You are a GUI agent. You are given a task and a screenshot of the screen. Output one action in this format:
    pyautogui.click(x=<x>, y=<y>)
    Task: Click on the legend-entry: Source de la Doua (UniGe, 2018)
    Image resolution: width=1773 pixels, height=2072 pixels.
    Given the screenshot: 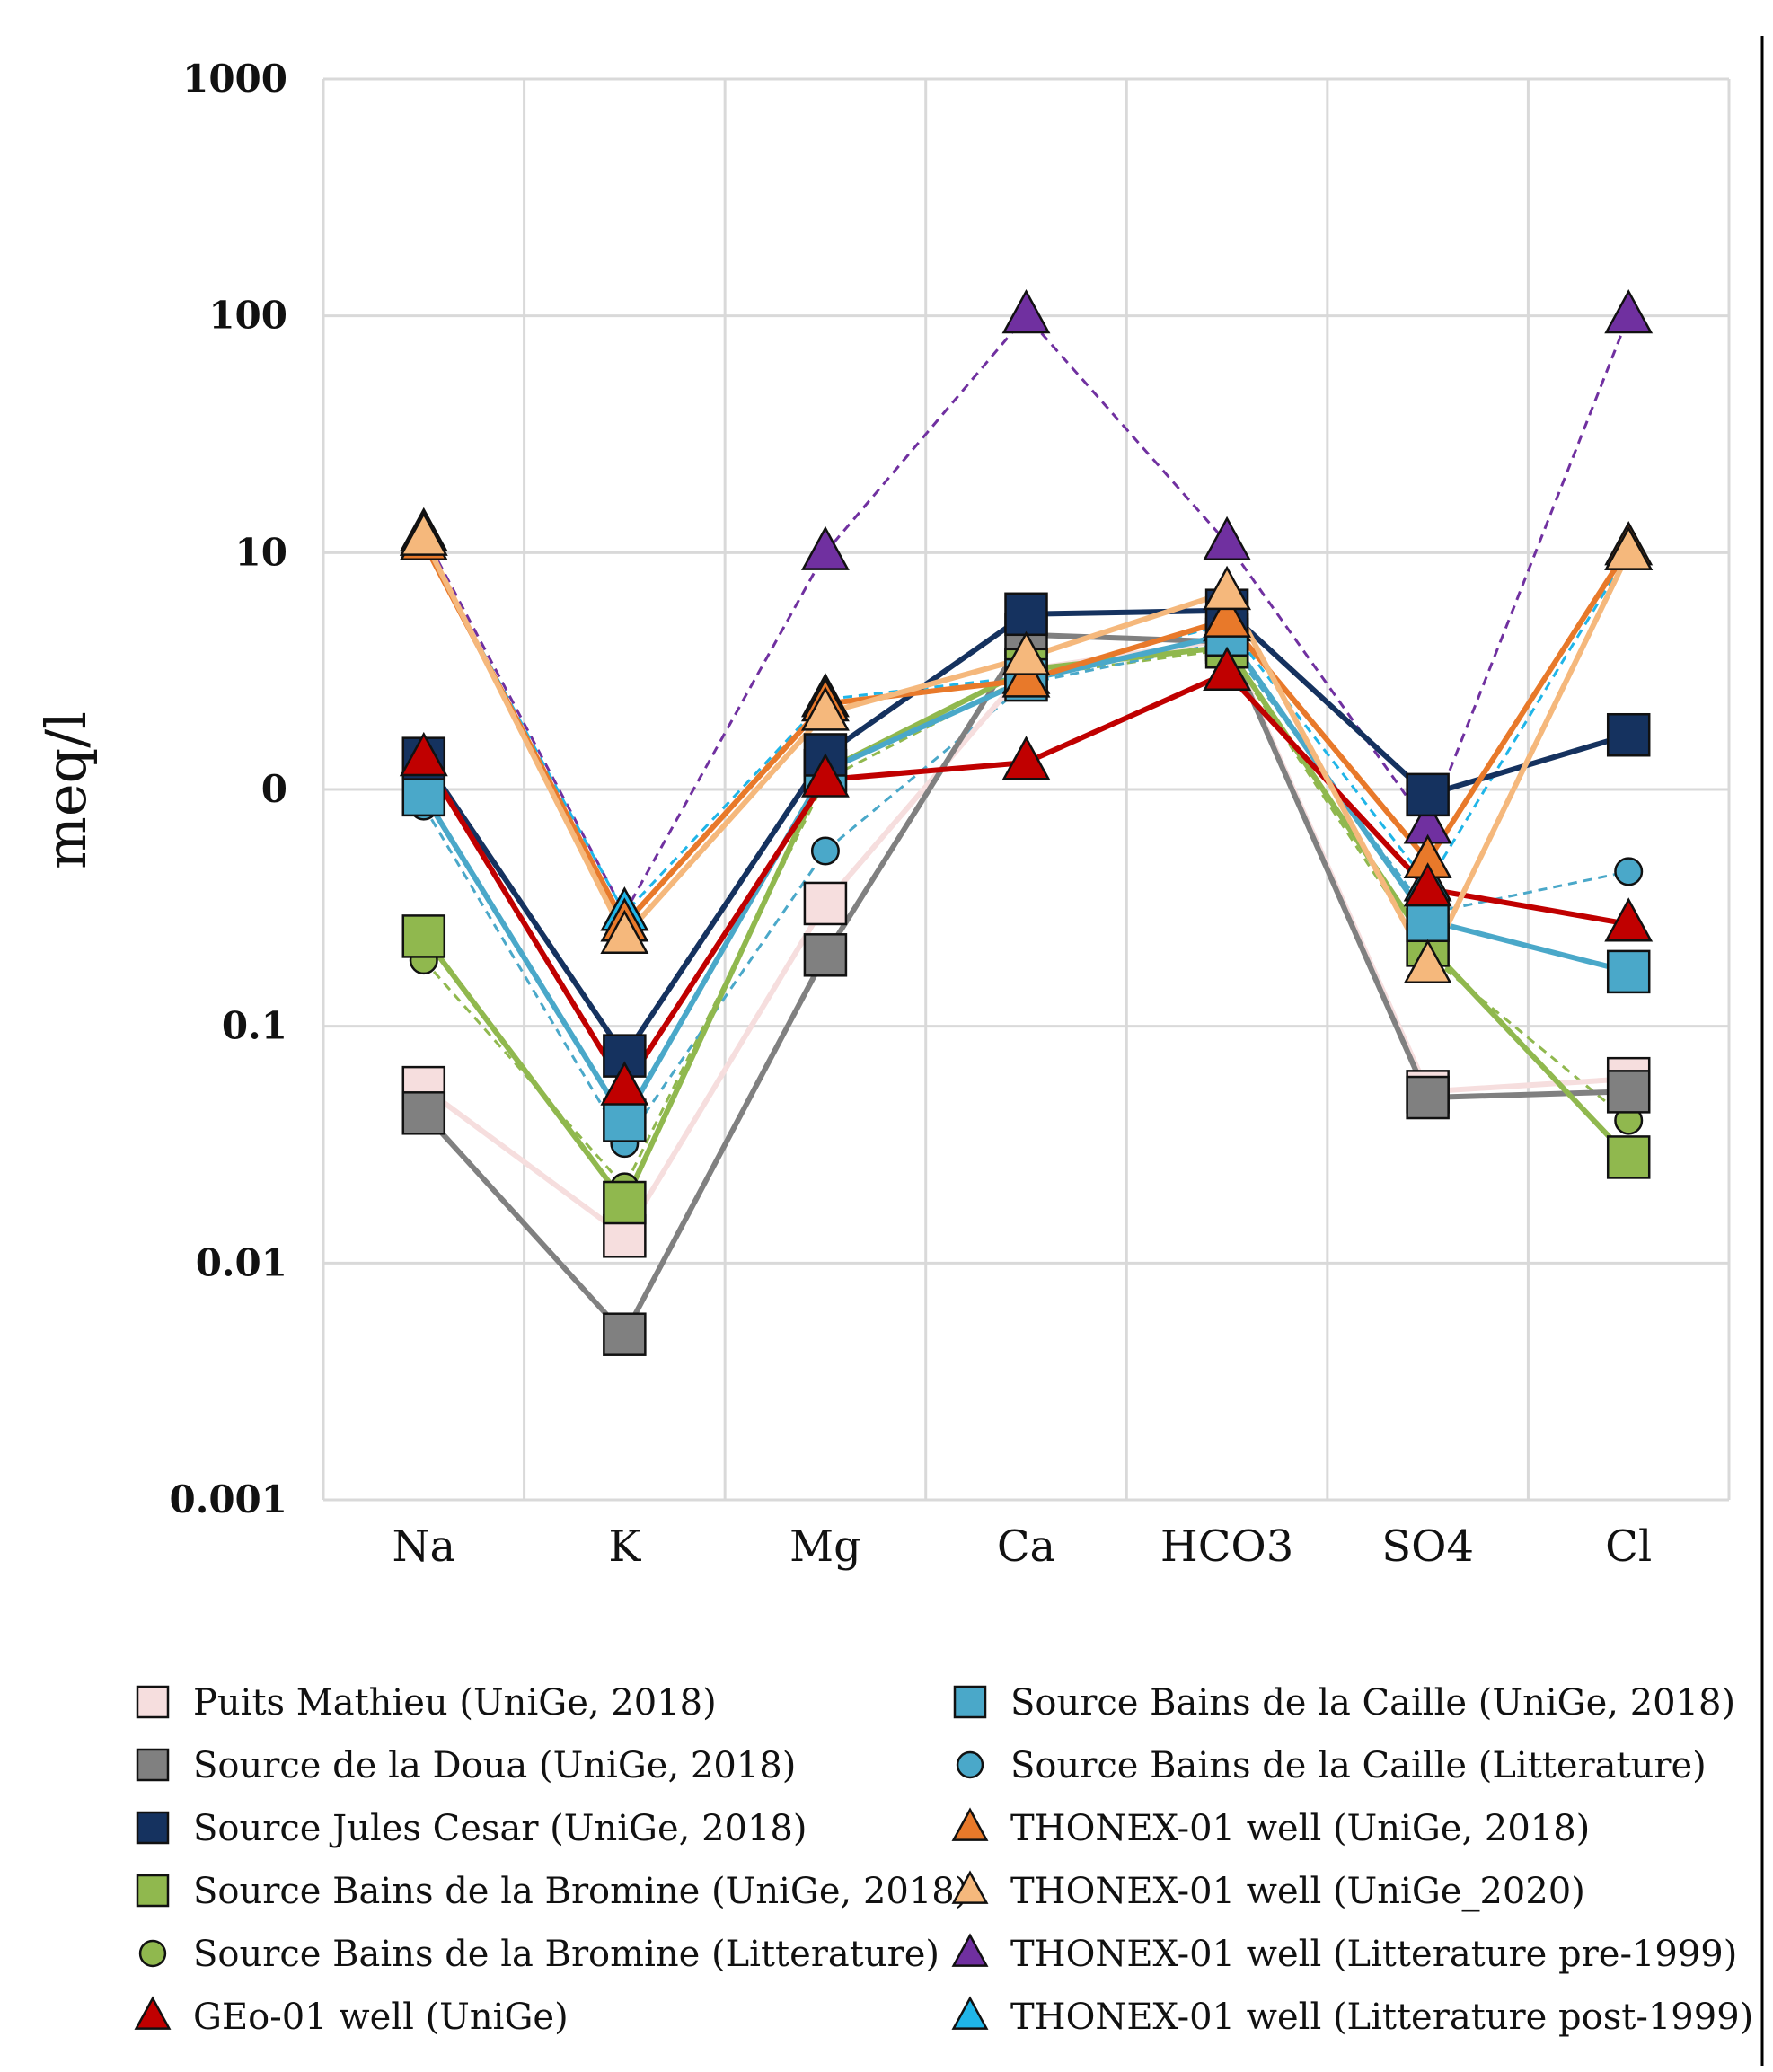 What is the action you would take?
    pyautogui.click(x=494, y=1765)
    